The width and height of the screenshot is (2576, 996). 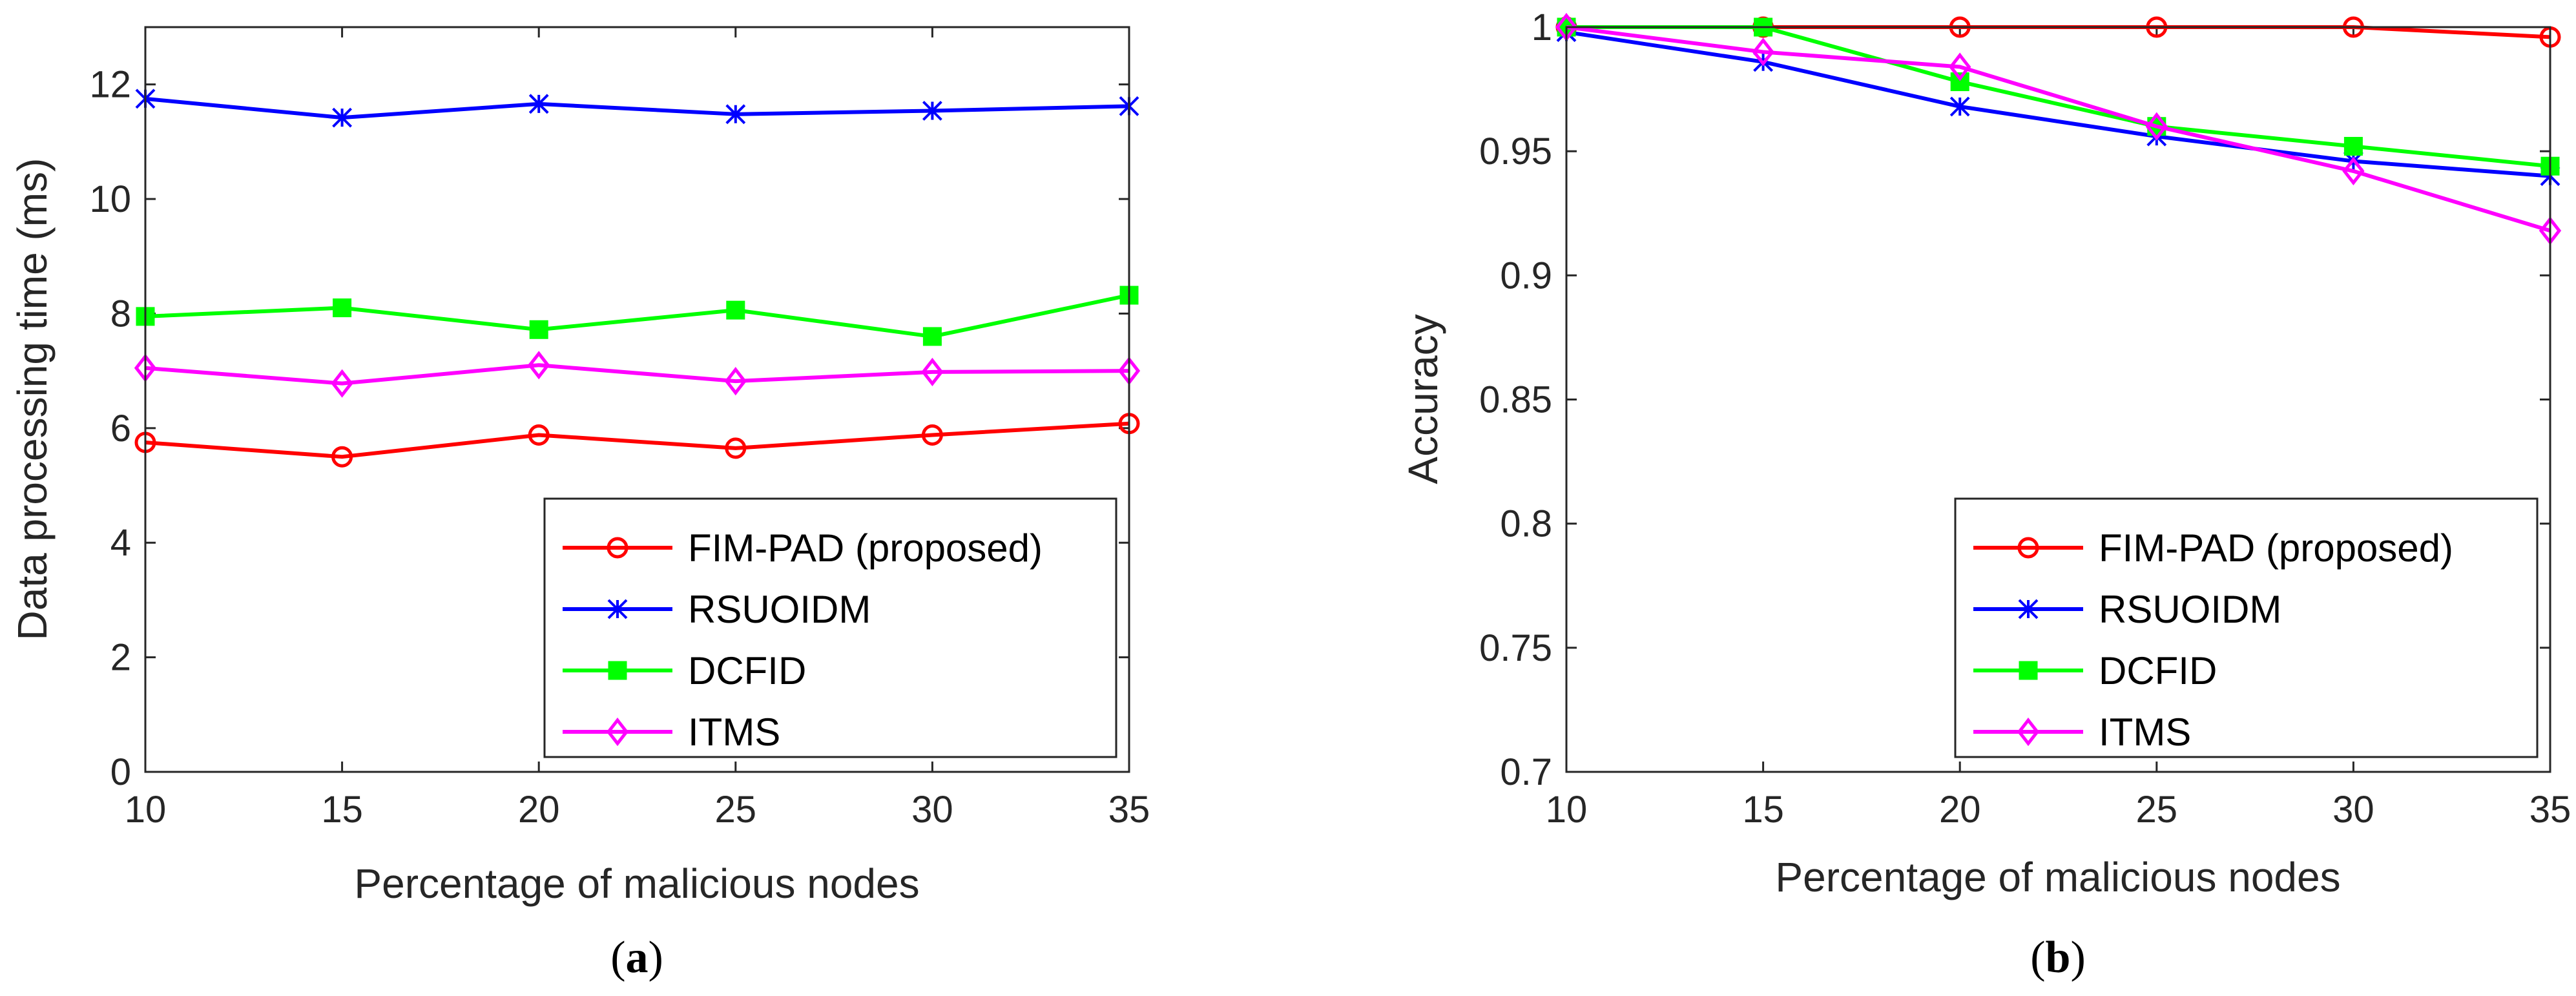 I want to click on caption-a: (a), so click(x=636, y=957).